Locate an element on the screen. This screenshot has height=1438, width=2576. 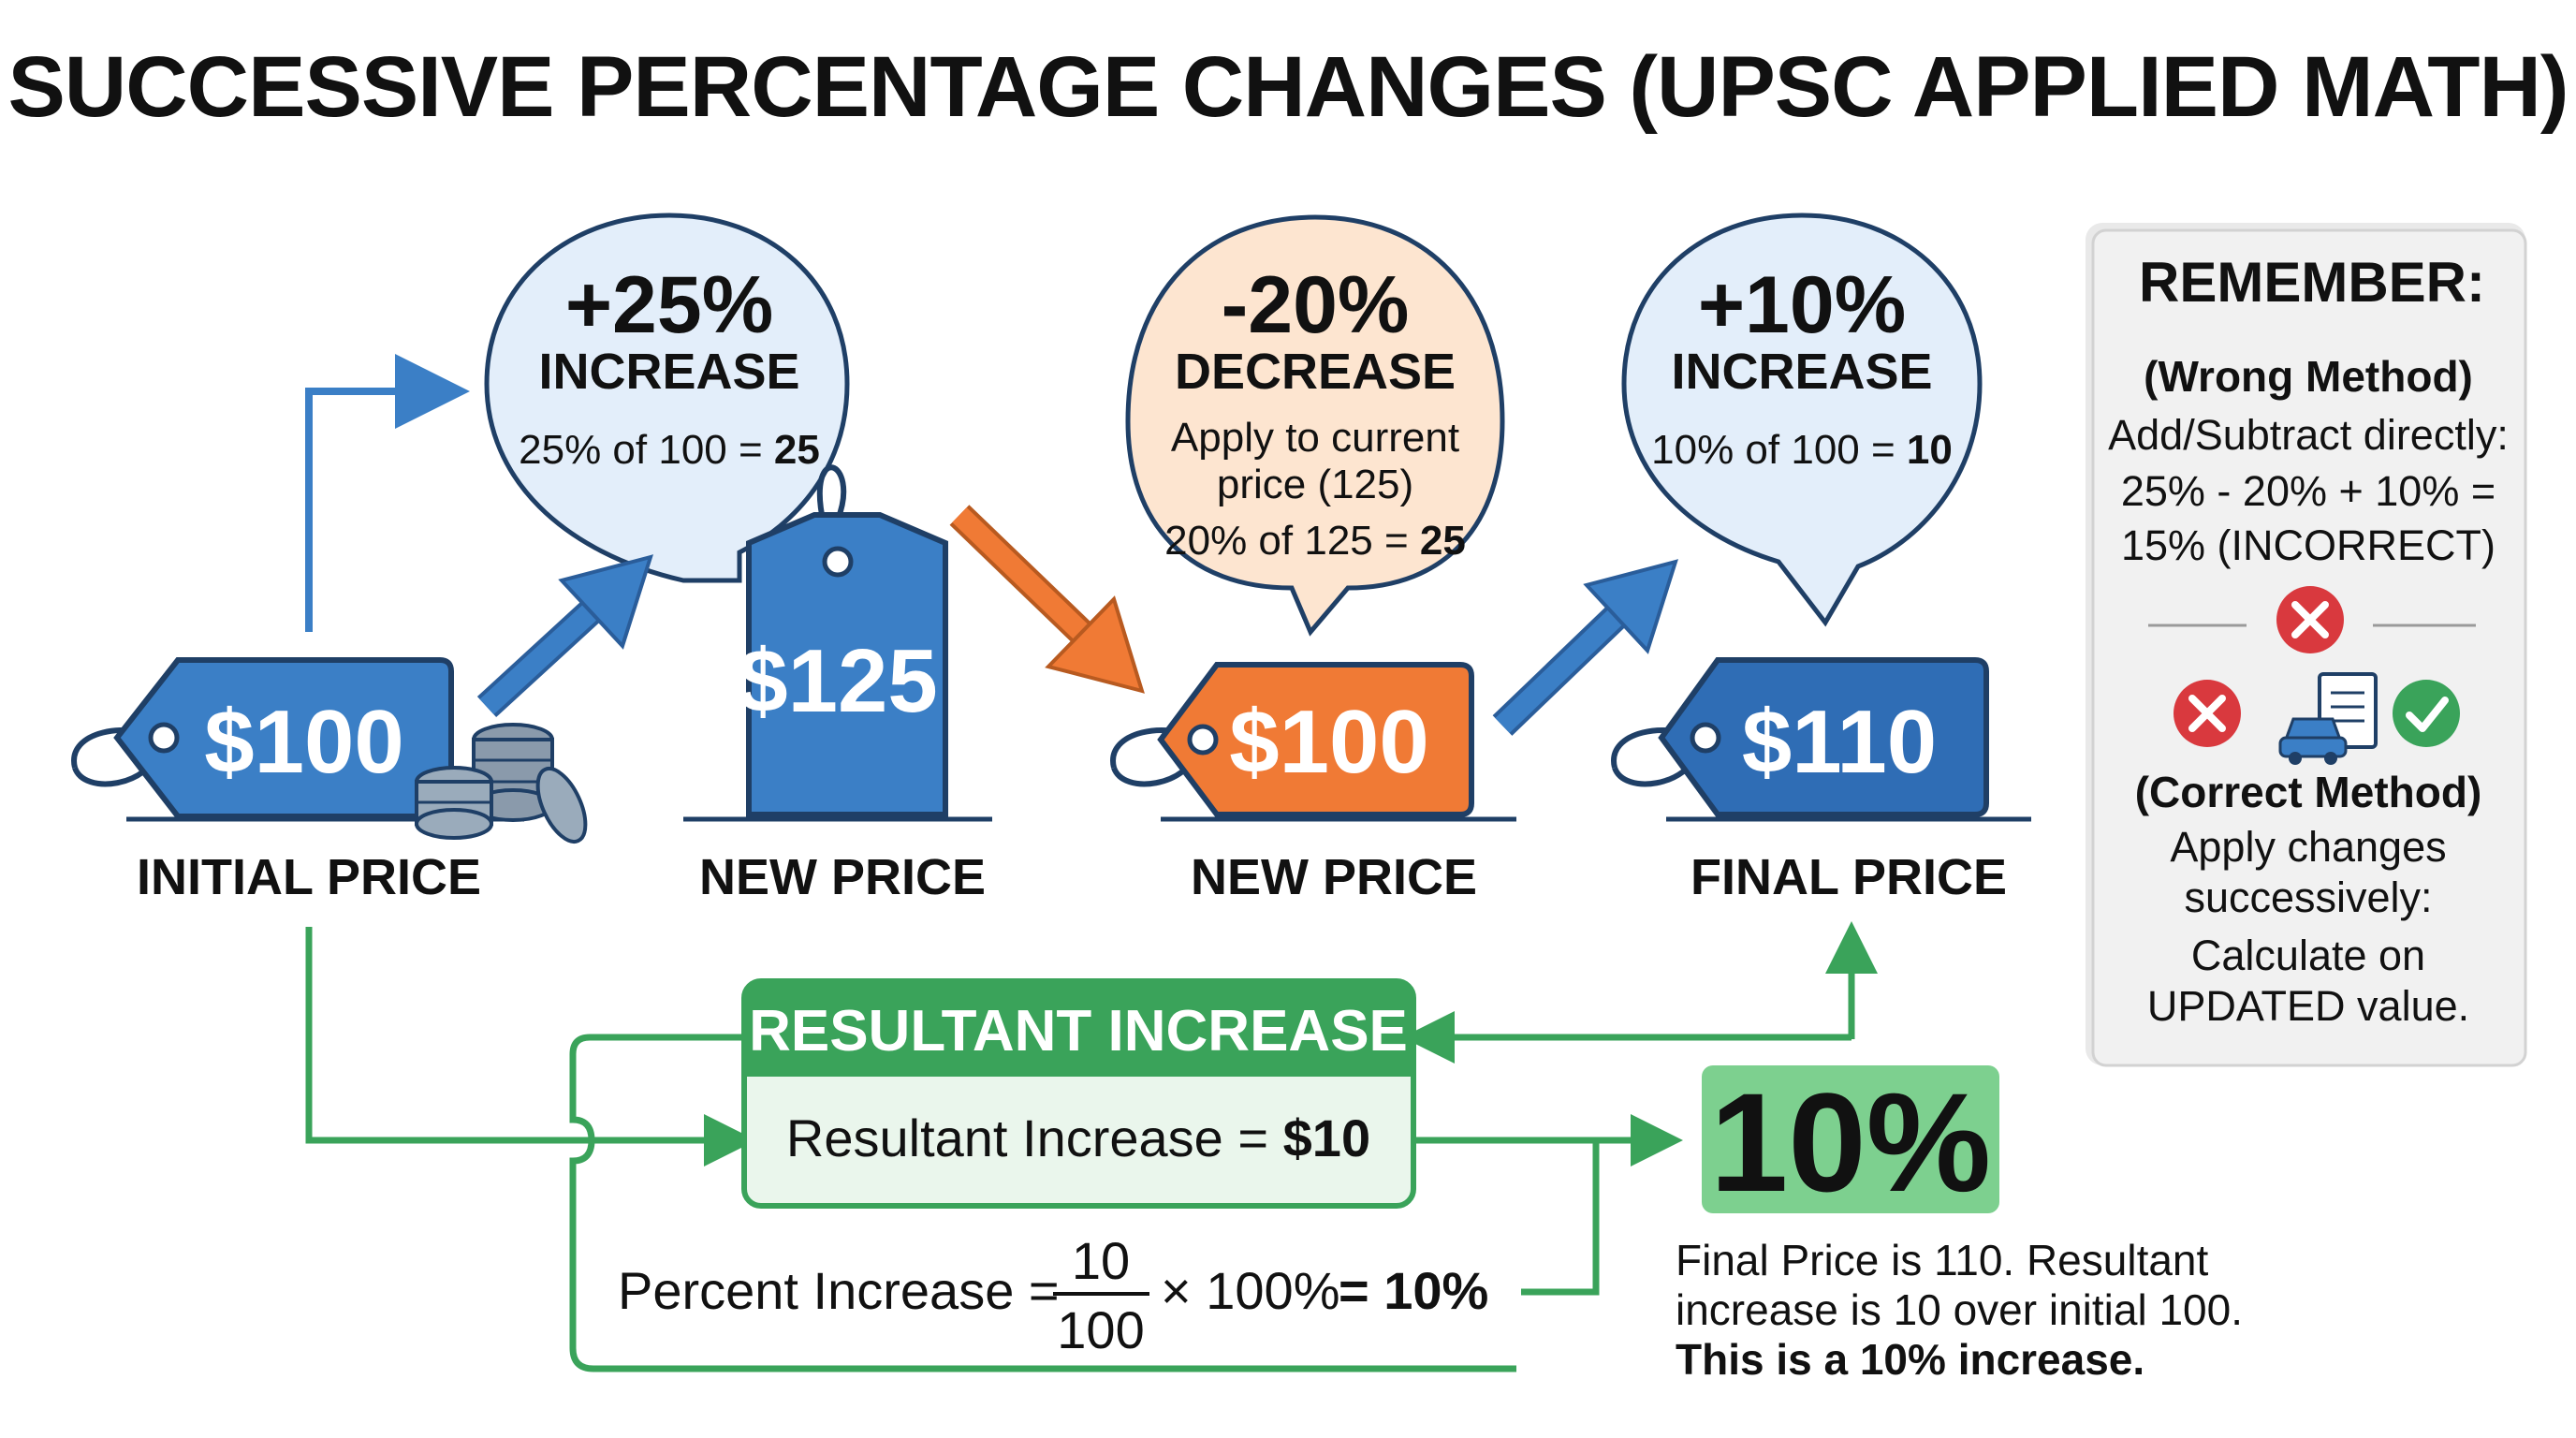
formula-prefix: Percent Increase = is located at coordinates (839, 1290).